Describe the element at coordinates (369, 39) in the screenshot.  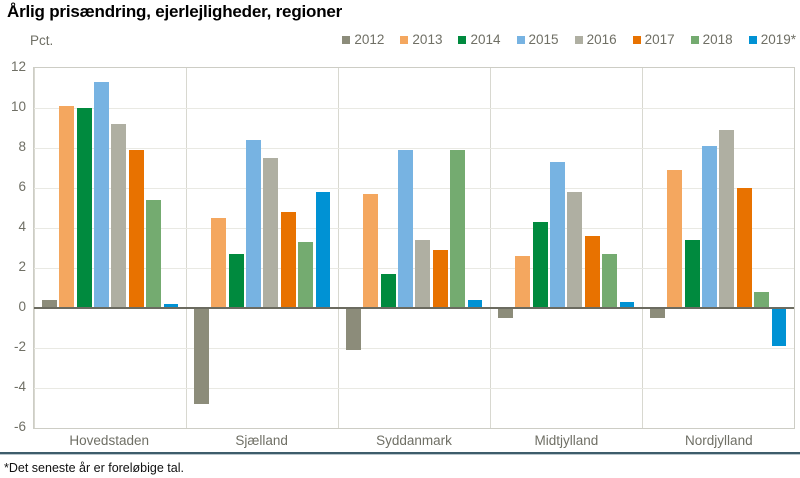
I see `legend-label: 2012` at that location.